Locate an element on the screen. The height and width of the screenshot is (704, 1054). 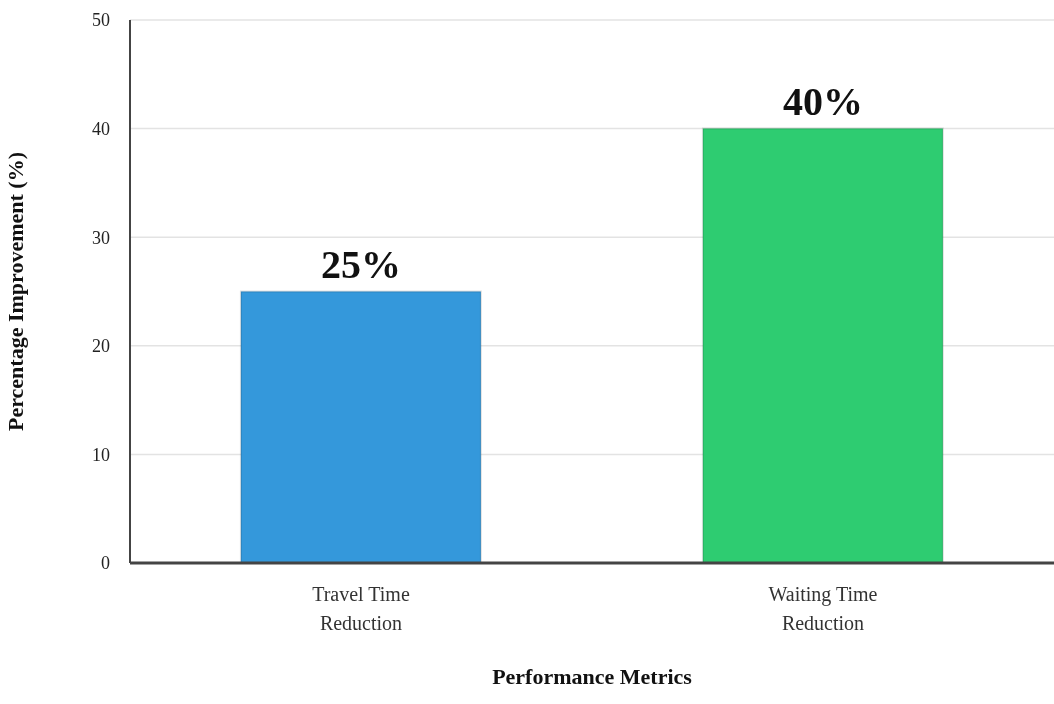
y-tick-label: 0 is located at coordinates (105, 563).